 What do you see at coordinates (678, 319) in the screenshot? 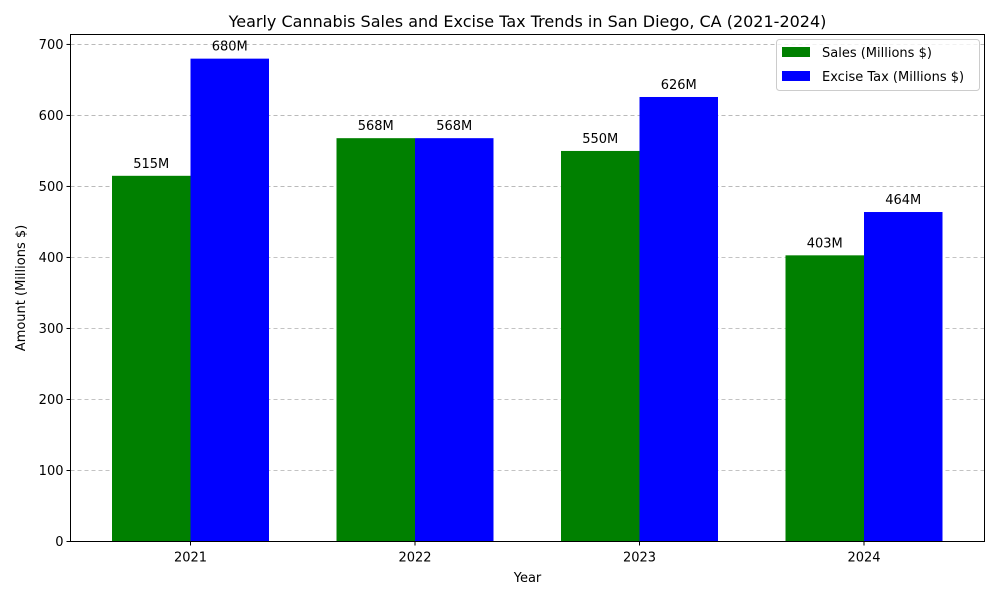
I see `bar-excise-tax-2023` at bounding box center [678, 319].